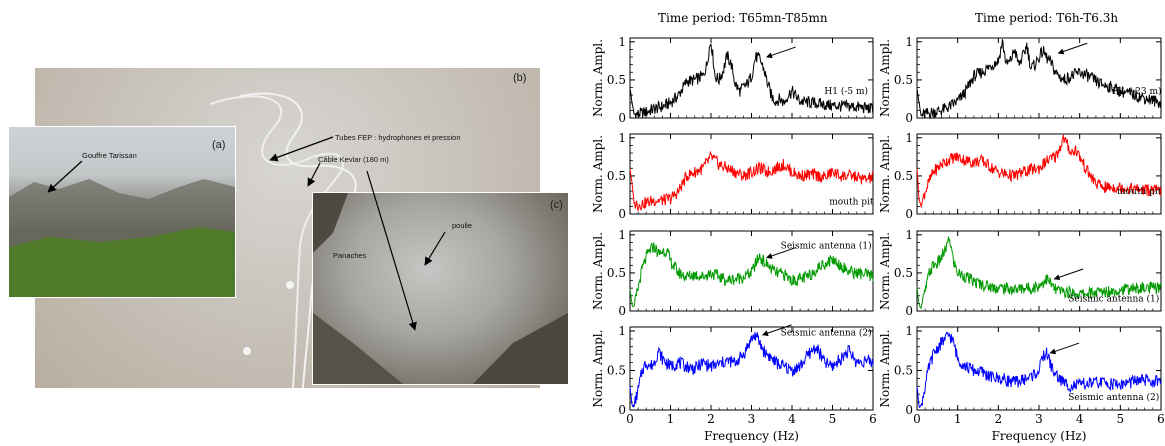 Image resolution: width=1165 pixels, height=446 pixels. What do you see at coordinates (743, 18) in the screenshot?
I see `plot-column-title-left: Time period: T65mn-T85mn` at bounding box center [743, 18].